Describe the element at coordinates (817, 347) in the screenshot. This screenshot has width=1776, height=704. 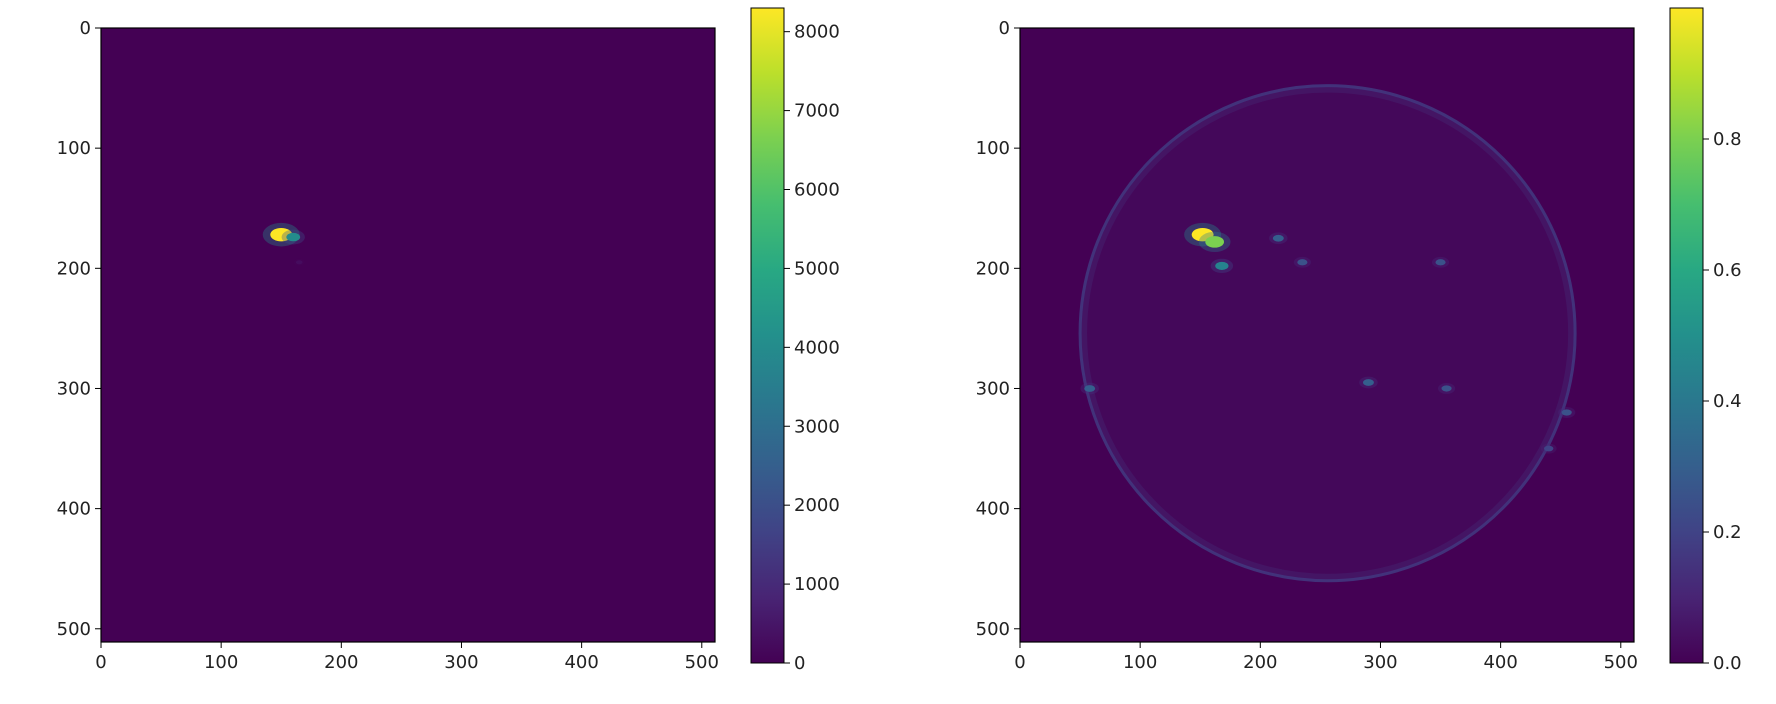
I see `colorbar-tick-label: 4000` at that location.